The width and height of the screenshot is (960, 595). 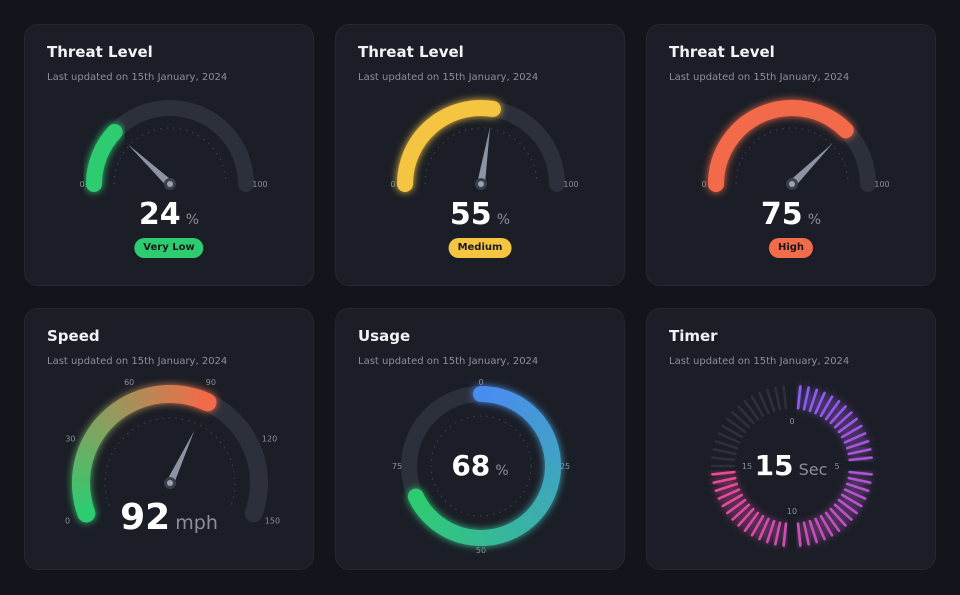 I want to click on timer-unit: Sec, so click(x=813, y=469).